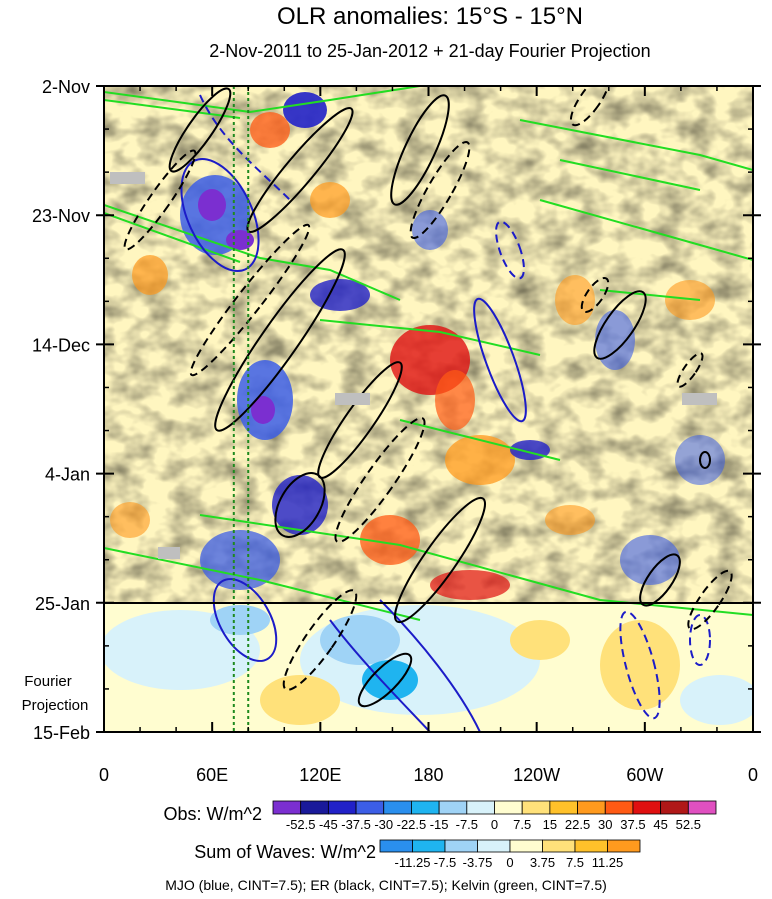 This screenshot has height=899, width=772. I want to click on waves-colorbar-label: Sum of Waves: W/m^2, so click(285, 852).